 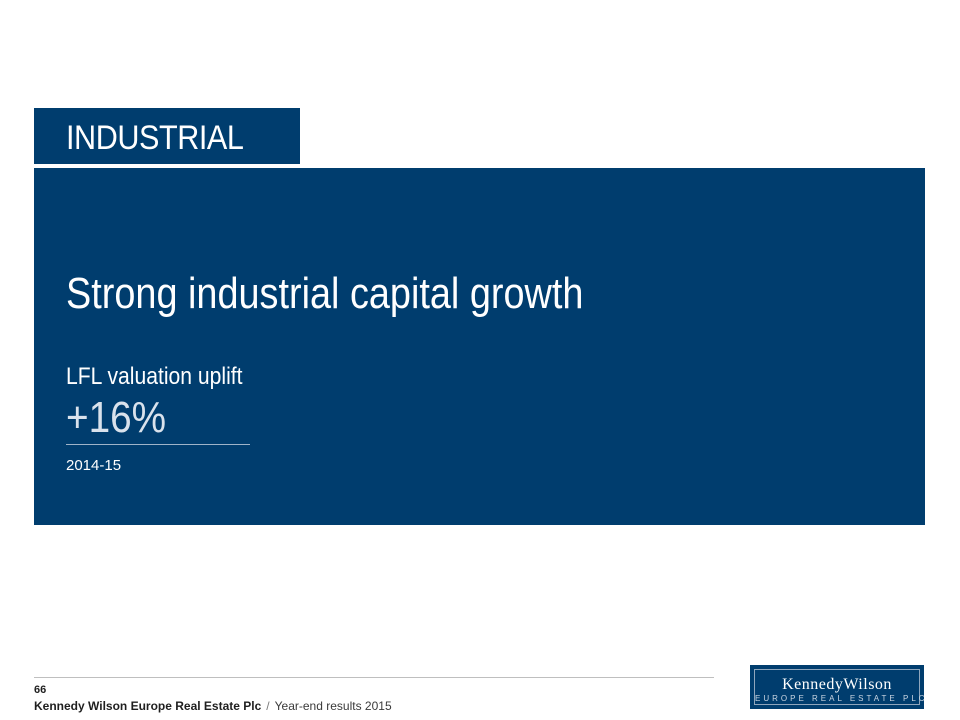 What do you see at coordinates (158, 444) in the screenshot?
I see `metric-divider` at bounding box center [158, 444].